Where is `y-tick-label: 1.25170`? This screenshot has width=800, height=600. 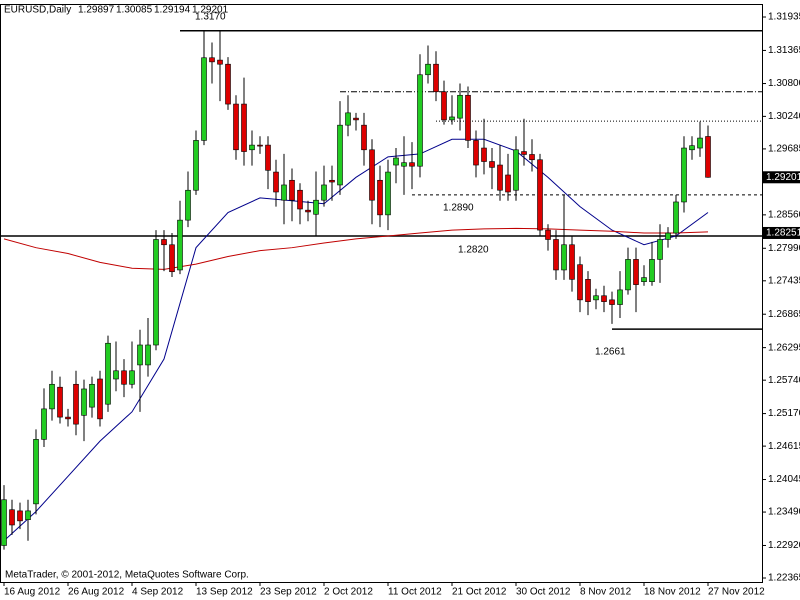 y-tick-label: 1.25170 is located at coordinates (784, 413).